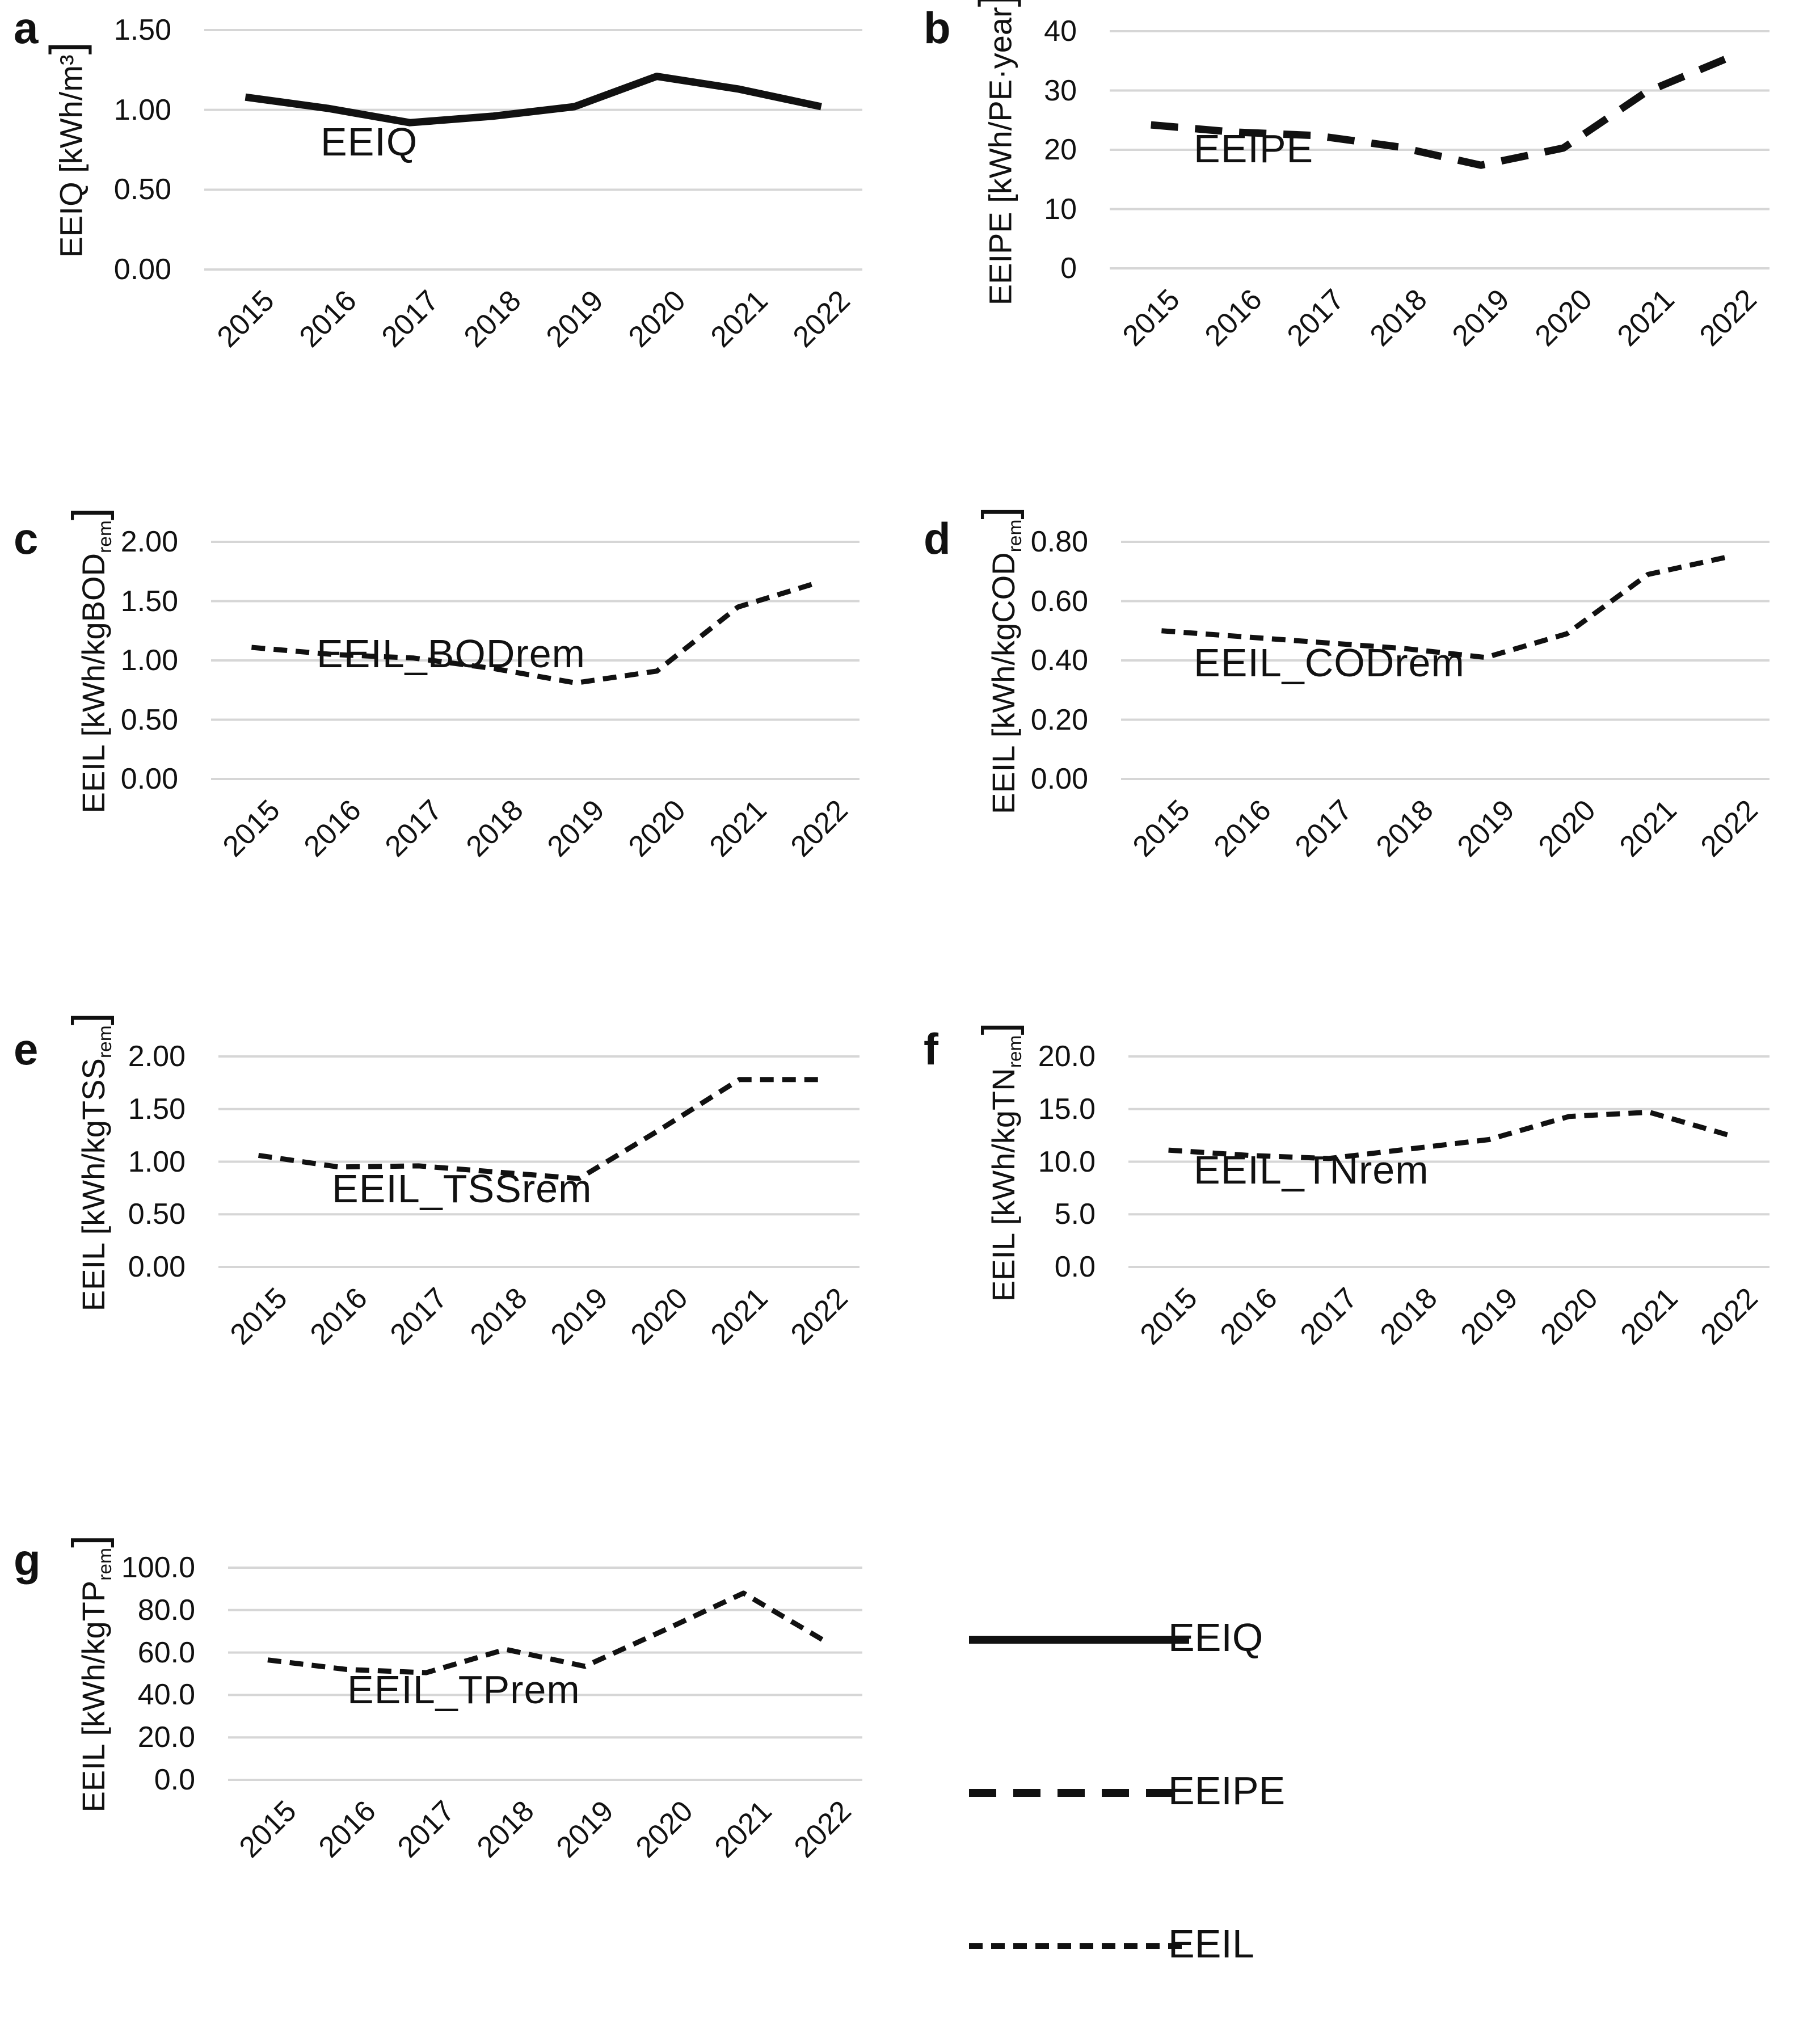 The height and width of the screenshot is (2038, 1820). I want to click on panel-letter-c: c, so click(26, 538).